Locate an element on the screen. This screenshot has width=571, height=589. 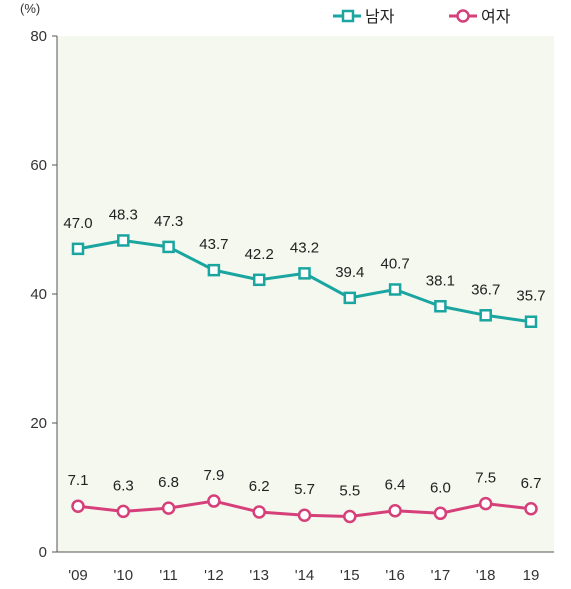
x-axis: '09 '10 '11 '12 '13 '14 '15 '16 '17 '18 19 is located at coordinates (303, 575).